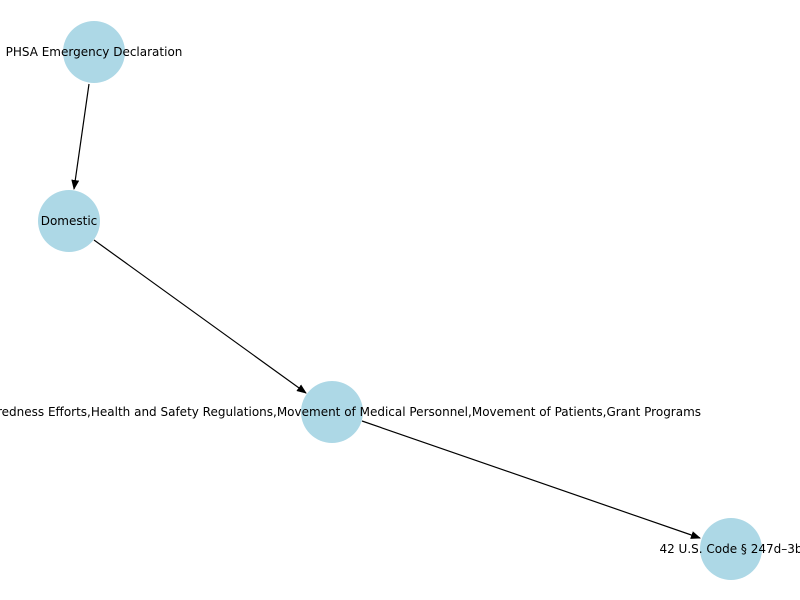 The height and width of the screenshot is (600, 800). I want to click on node-domestic, so click(69, 221).